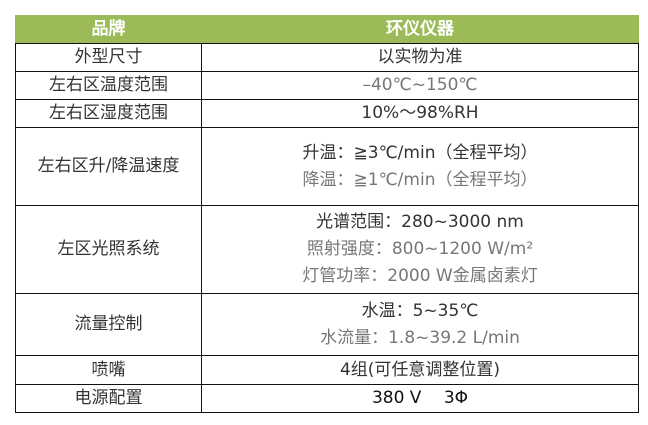 The width and height of the screenshot is (648, 425). What do you see at coordinates (108, 398) in the screenshot?
I see `row-label: 电源配置` at bounding box center [108, 398].